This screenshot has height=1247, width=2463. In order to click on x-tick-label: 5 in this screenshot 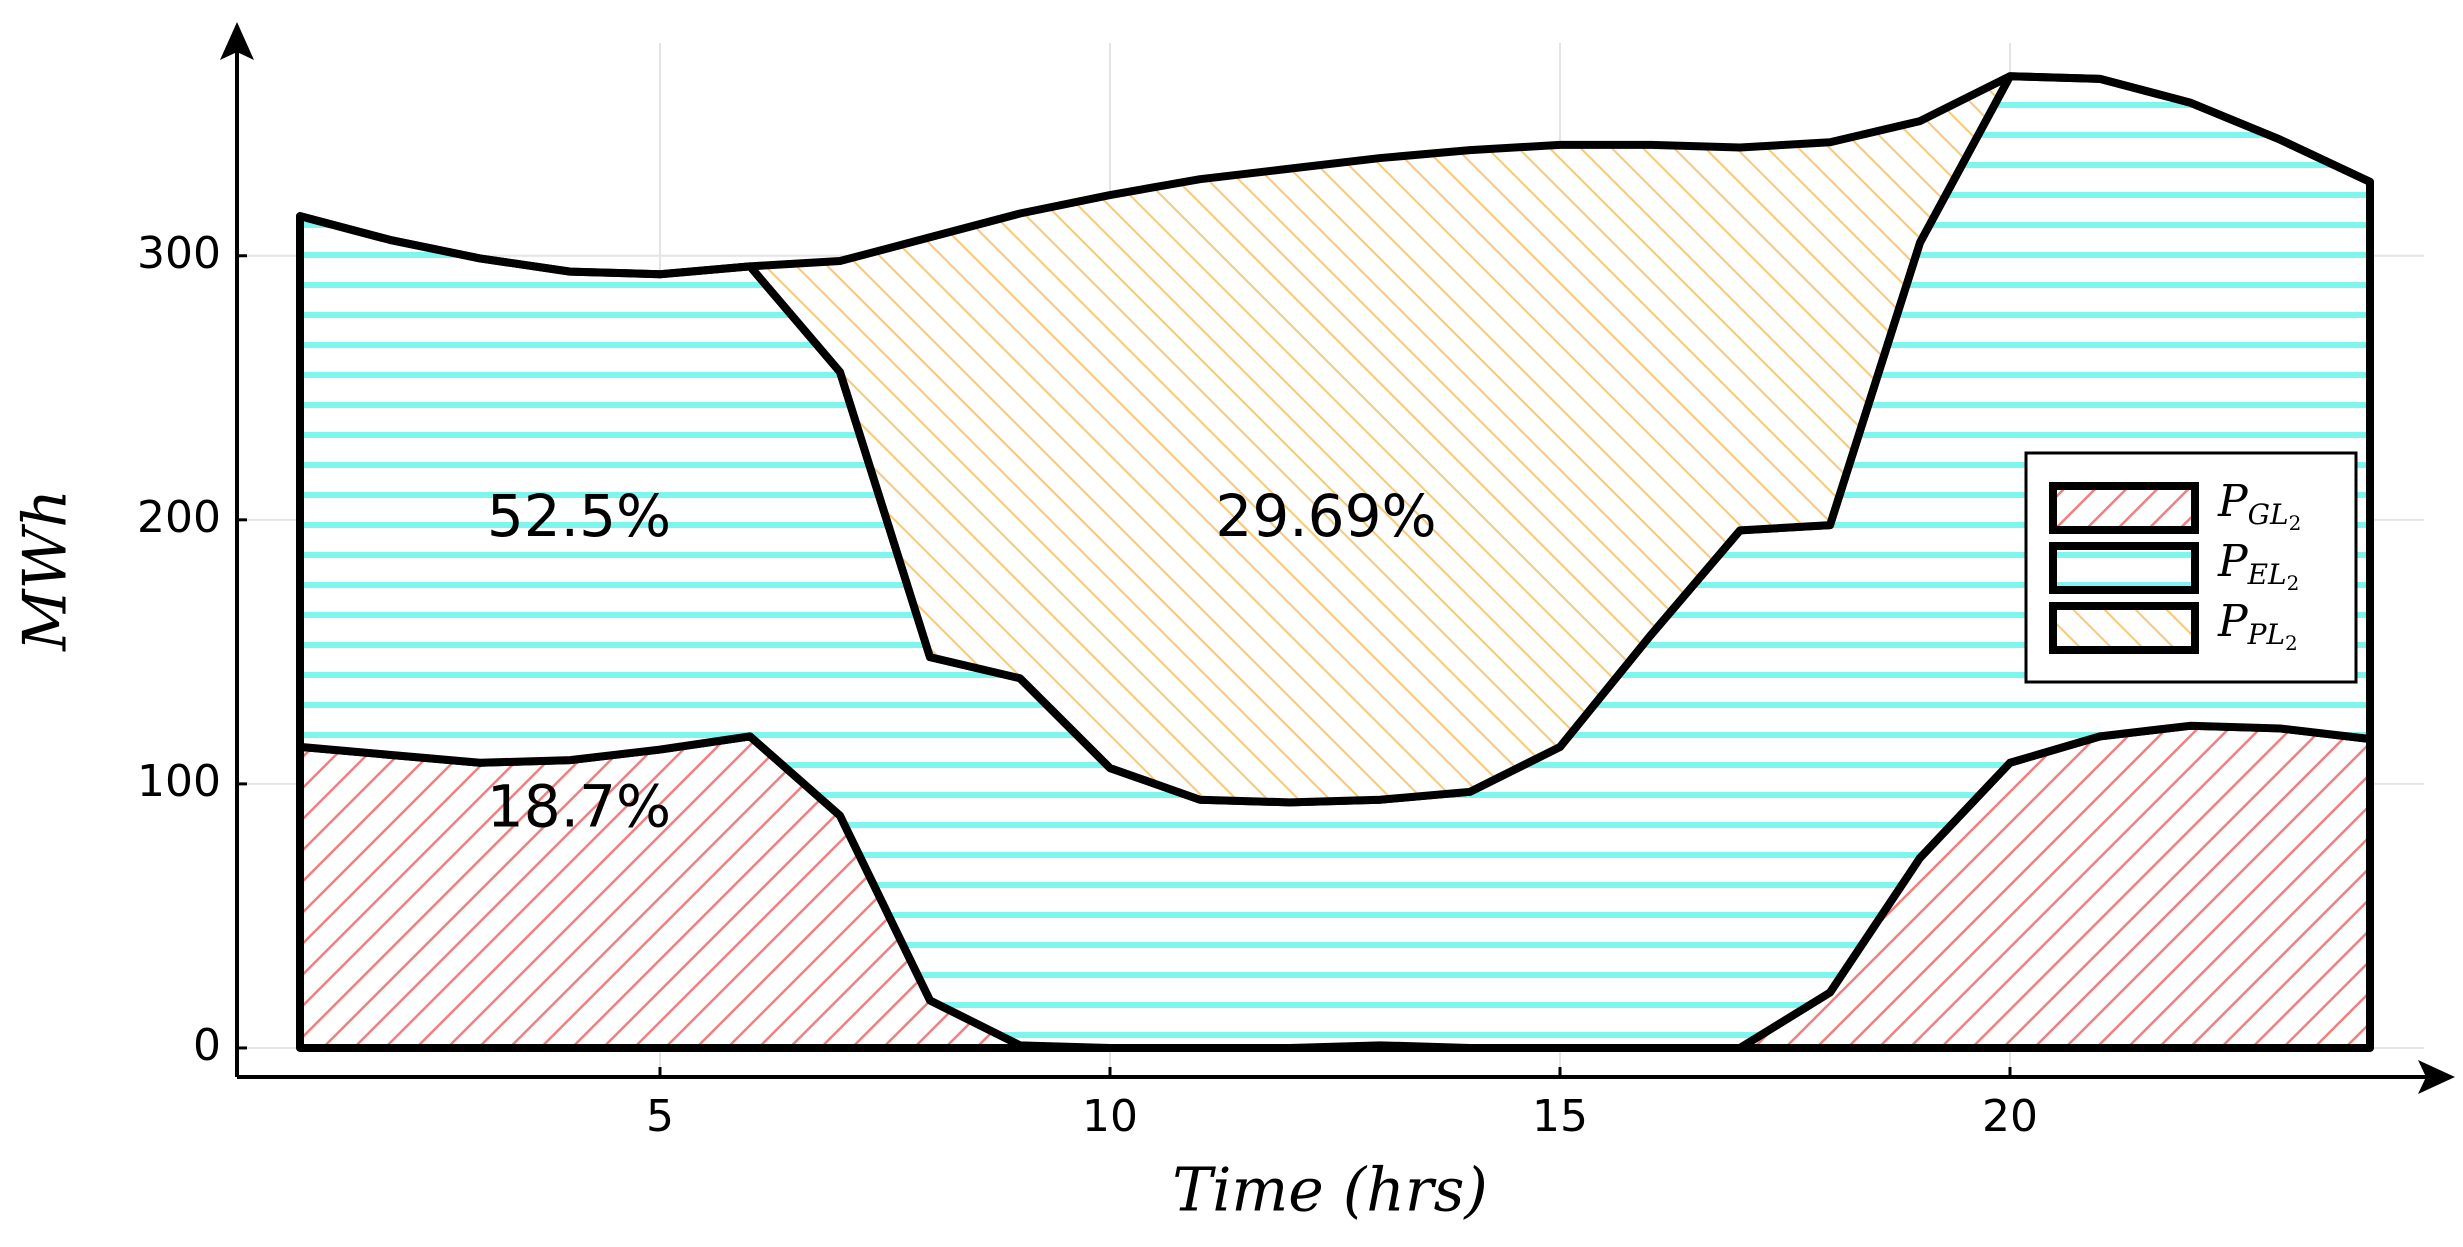, I will do `click(660, 1116)`.